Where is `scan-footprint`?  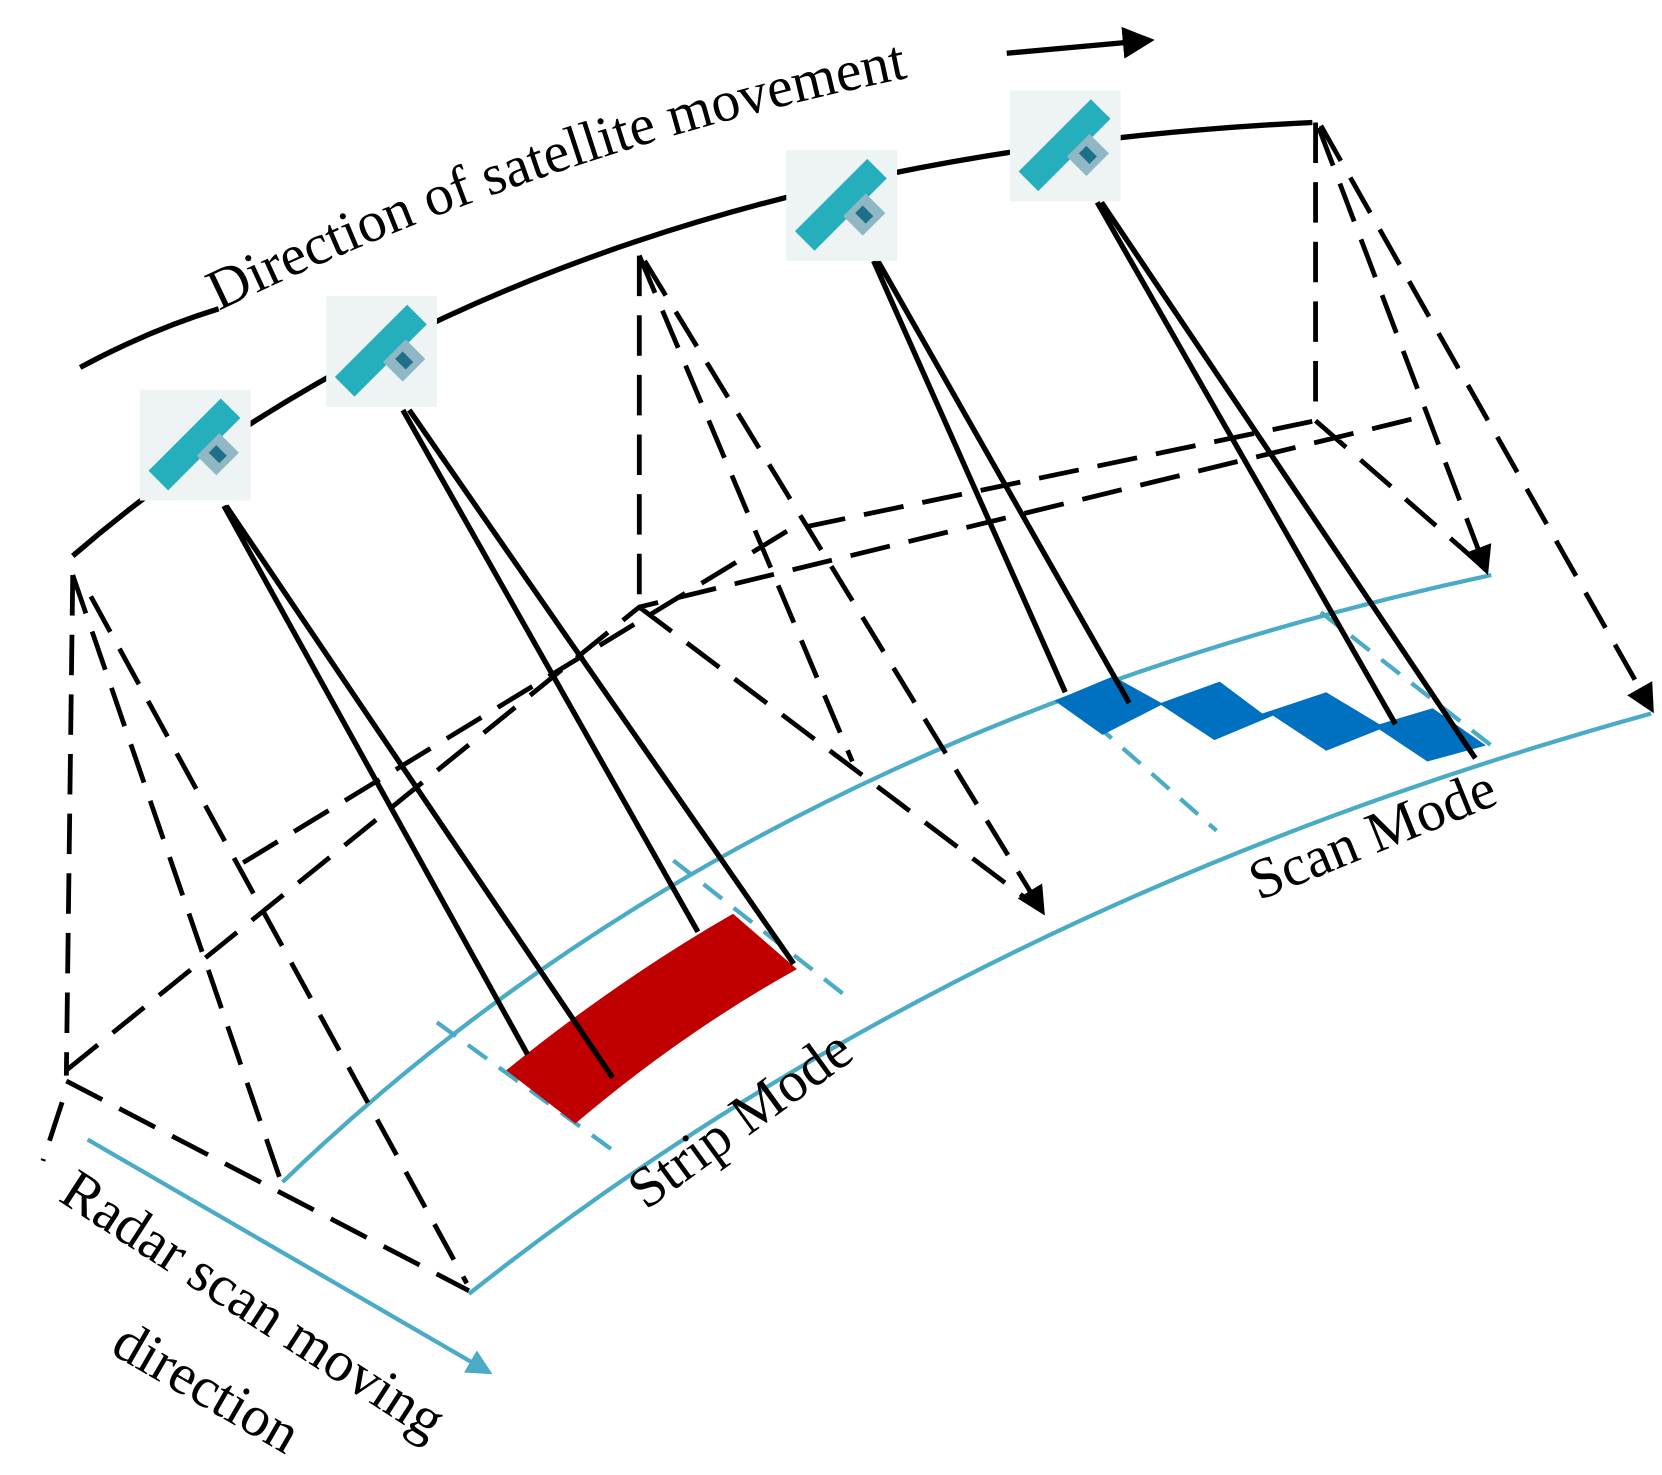 scan-footprint is located at coordinates (1270, 719).